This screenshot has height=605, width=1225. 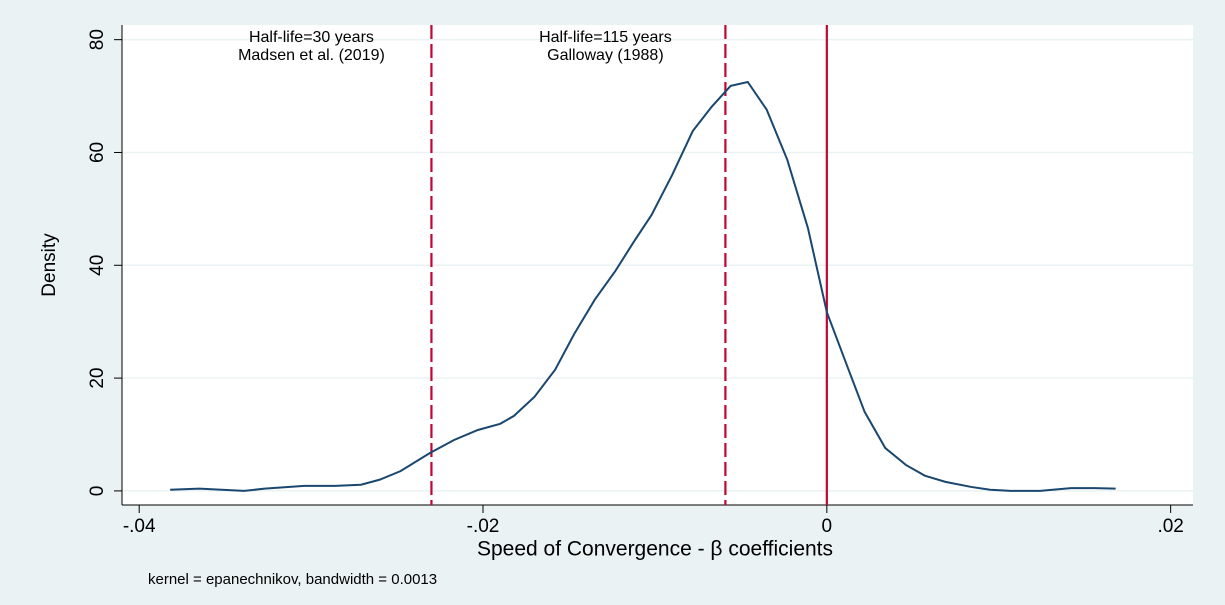 I want to click on annotation: Half-life=115 years, so click(x=605, y=37).